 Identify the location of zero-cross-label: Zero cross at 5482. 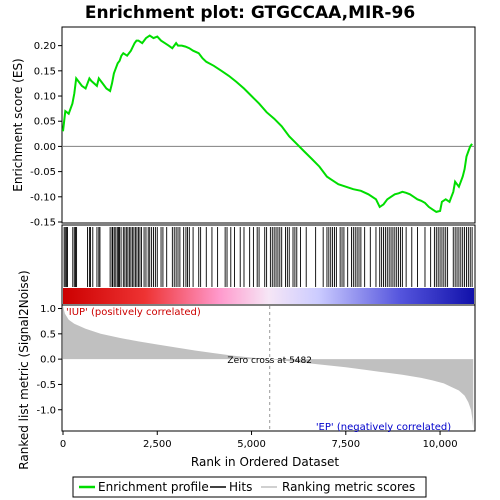
(269, 361).